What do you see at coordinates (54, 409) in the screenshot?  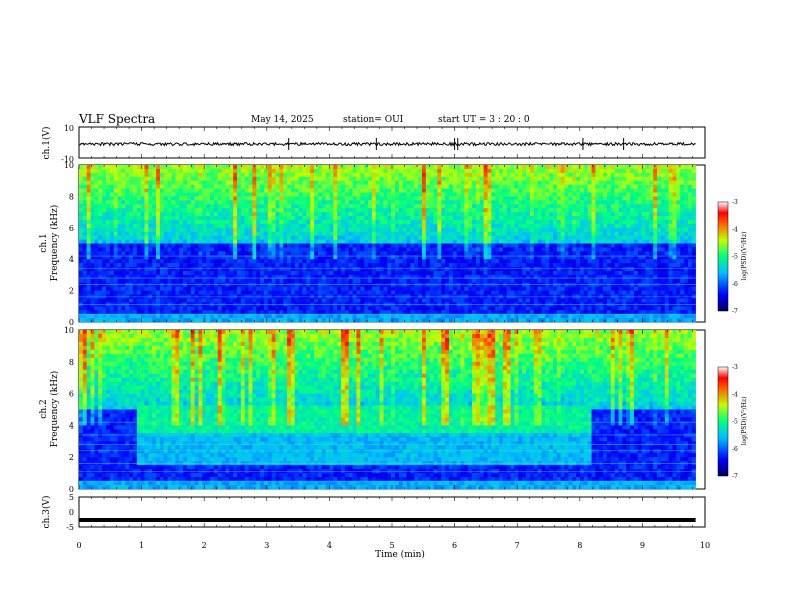 I see `ch2-spec-ylabel-line2: Frequency (kHz)` at bounding box center [54, 409].